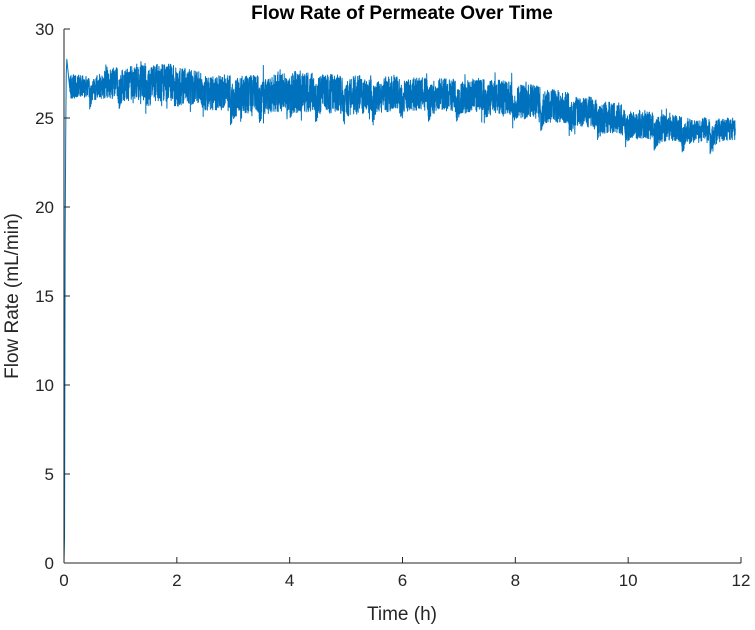 Image resolution: width=755 pixels, height=630 pixels. I want to click on y-tick-label: 10, so click(44, 385).